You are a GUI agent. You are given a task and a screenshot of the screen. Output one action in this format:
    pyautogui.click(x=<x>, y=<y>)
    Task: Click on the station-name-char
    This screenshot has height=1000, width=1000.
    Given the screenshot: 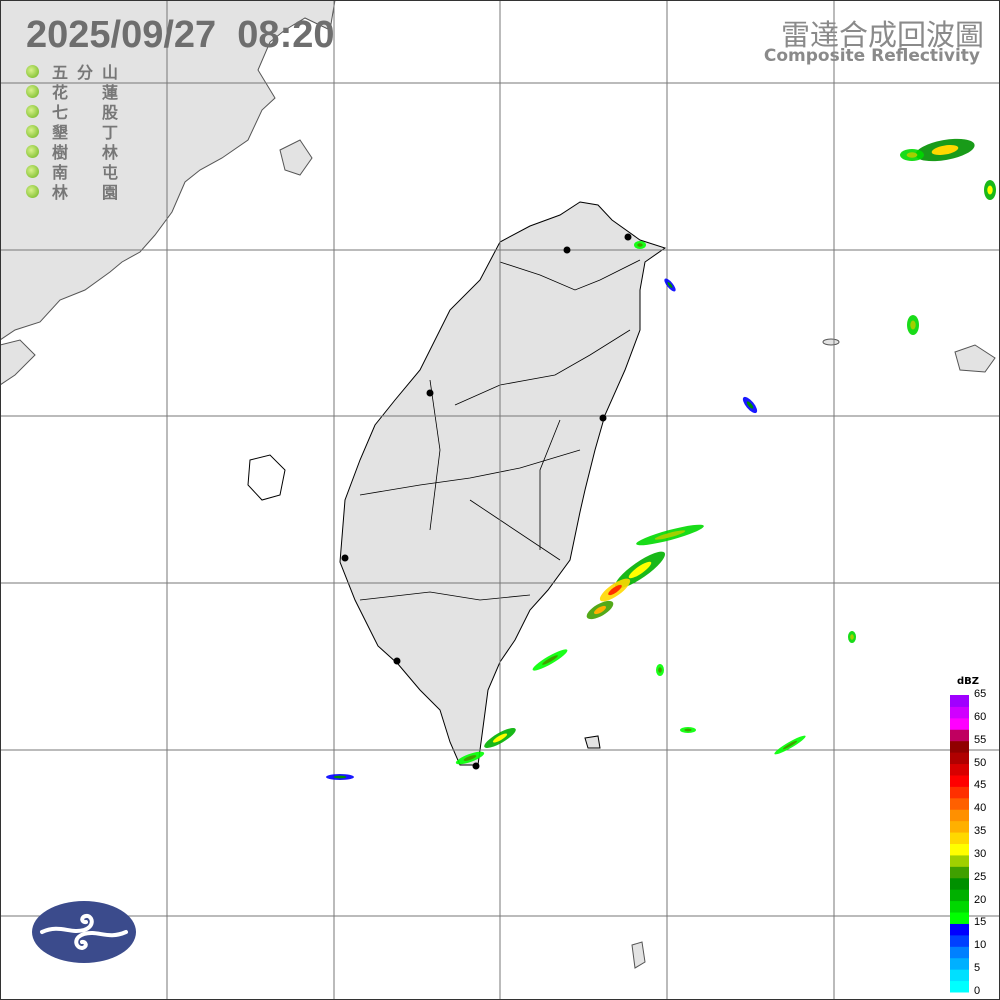 What is the action you would take?
    pyautogui.click(x=85, y=191)
    